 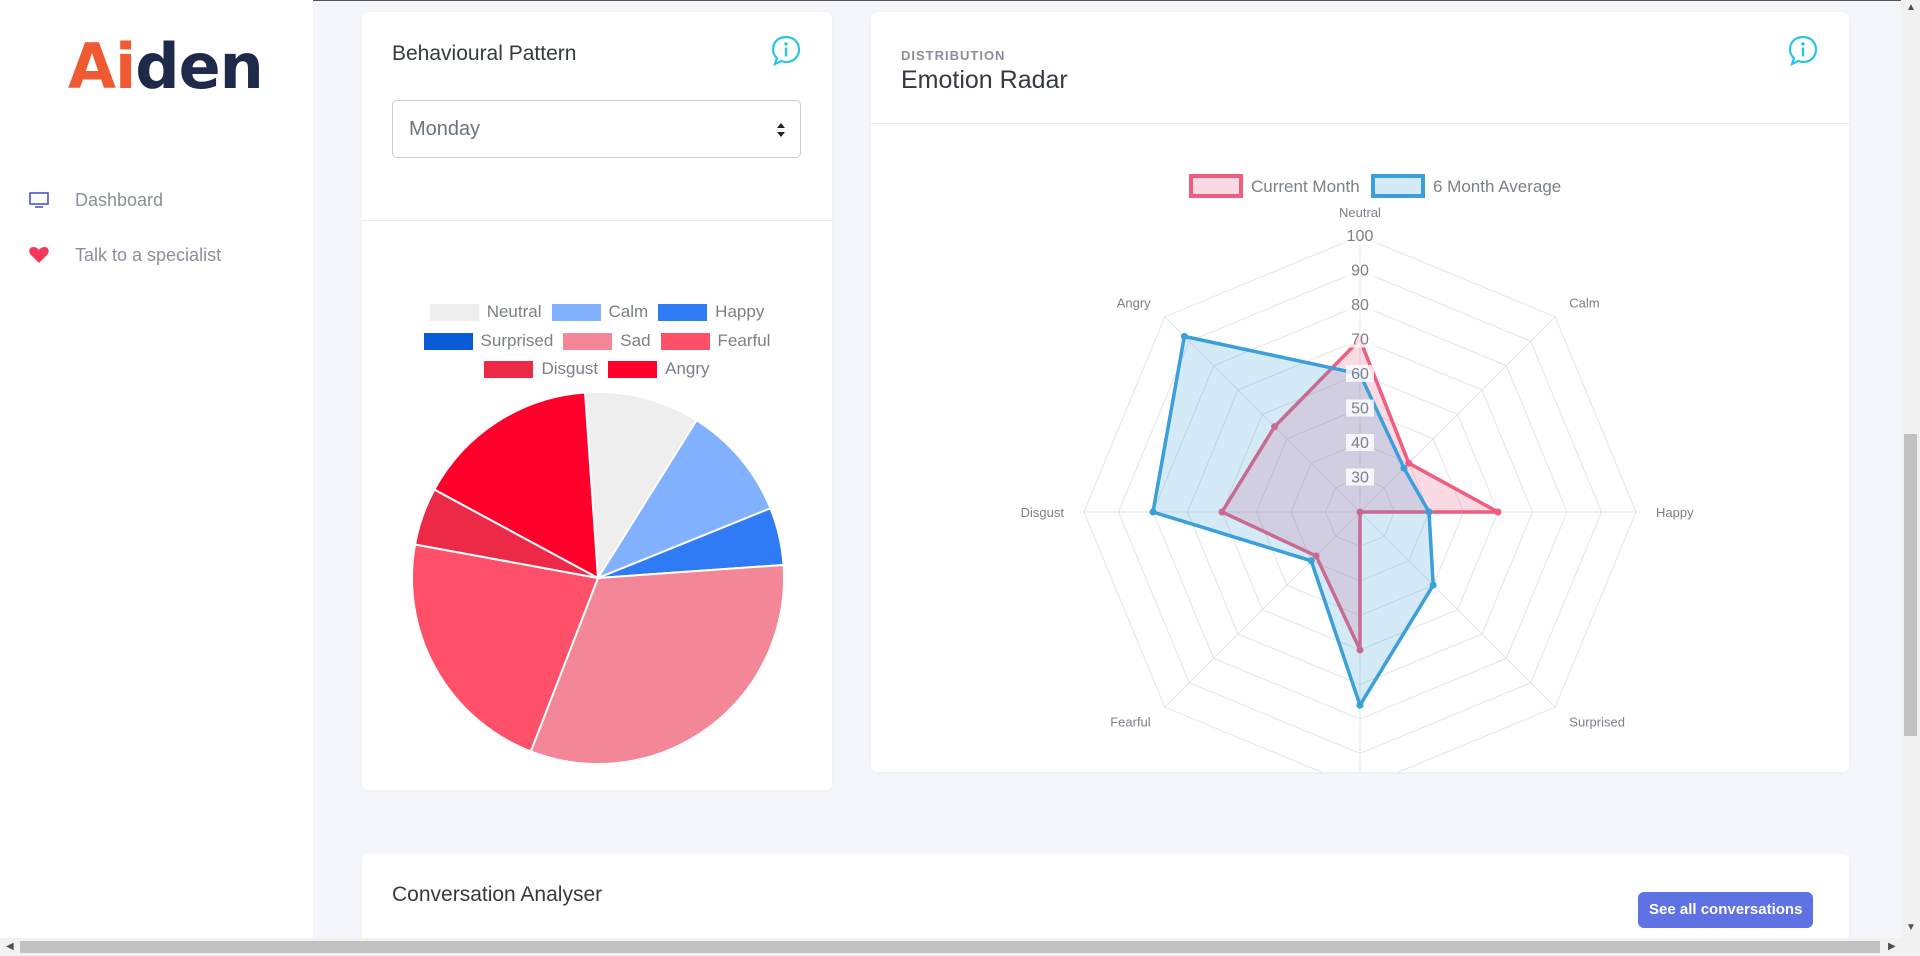 What do you see at coordinates (1134, 303) in the screenshot?
I see `axis-label-angry: Angry` at bounding box center [1134, 303].